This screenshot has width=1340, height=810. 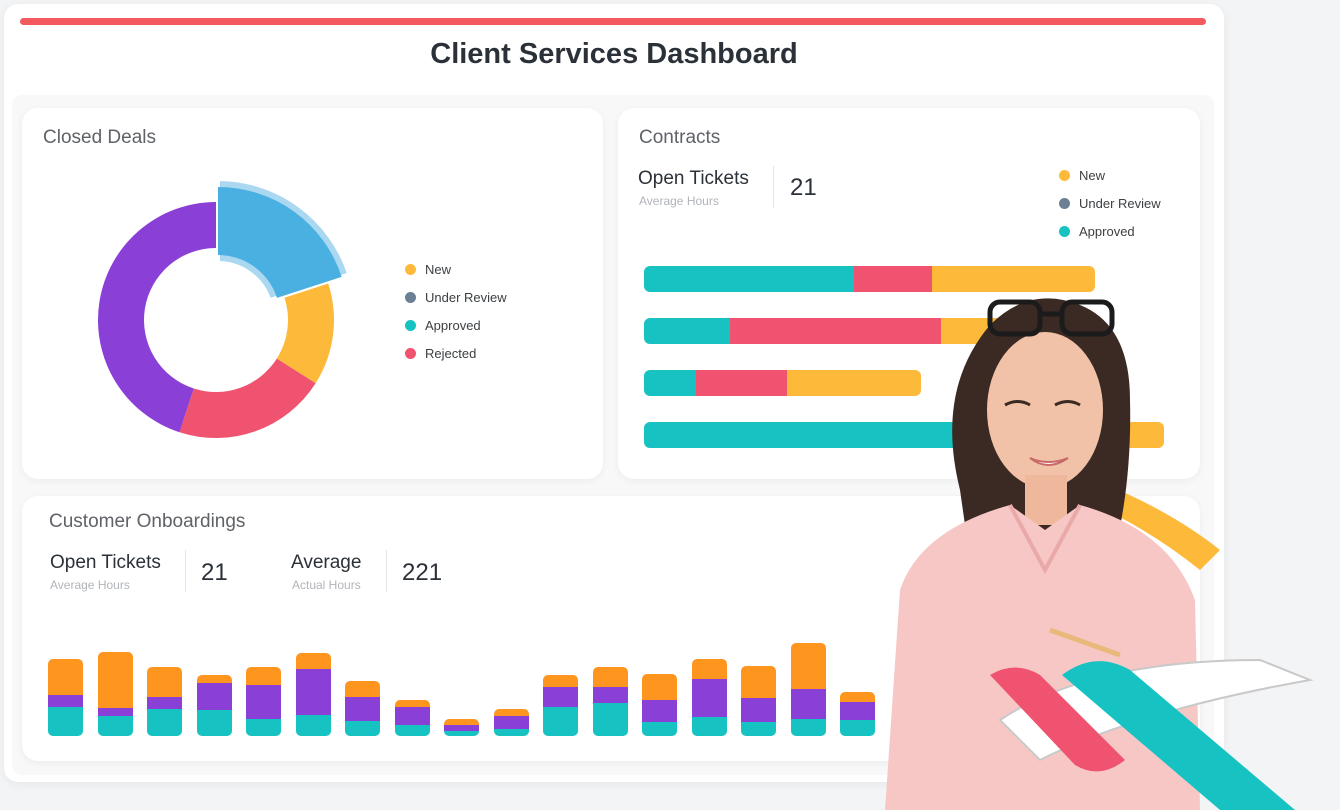 I want to click on contracts-stat-value: 21, so click(x=803, y=187).